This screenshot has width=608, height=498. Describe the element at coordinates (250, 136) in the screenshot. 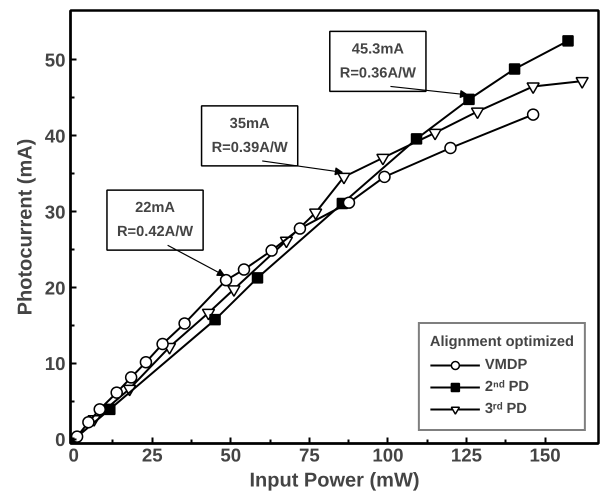

I see `annotation: 35mA R=0.39A/W` at that location.